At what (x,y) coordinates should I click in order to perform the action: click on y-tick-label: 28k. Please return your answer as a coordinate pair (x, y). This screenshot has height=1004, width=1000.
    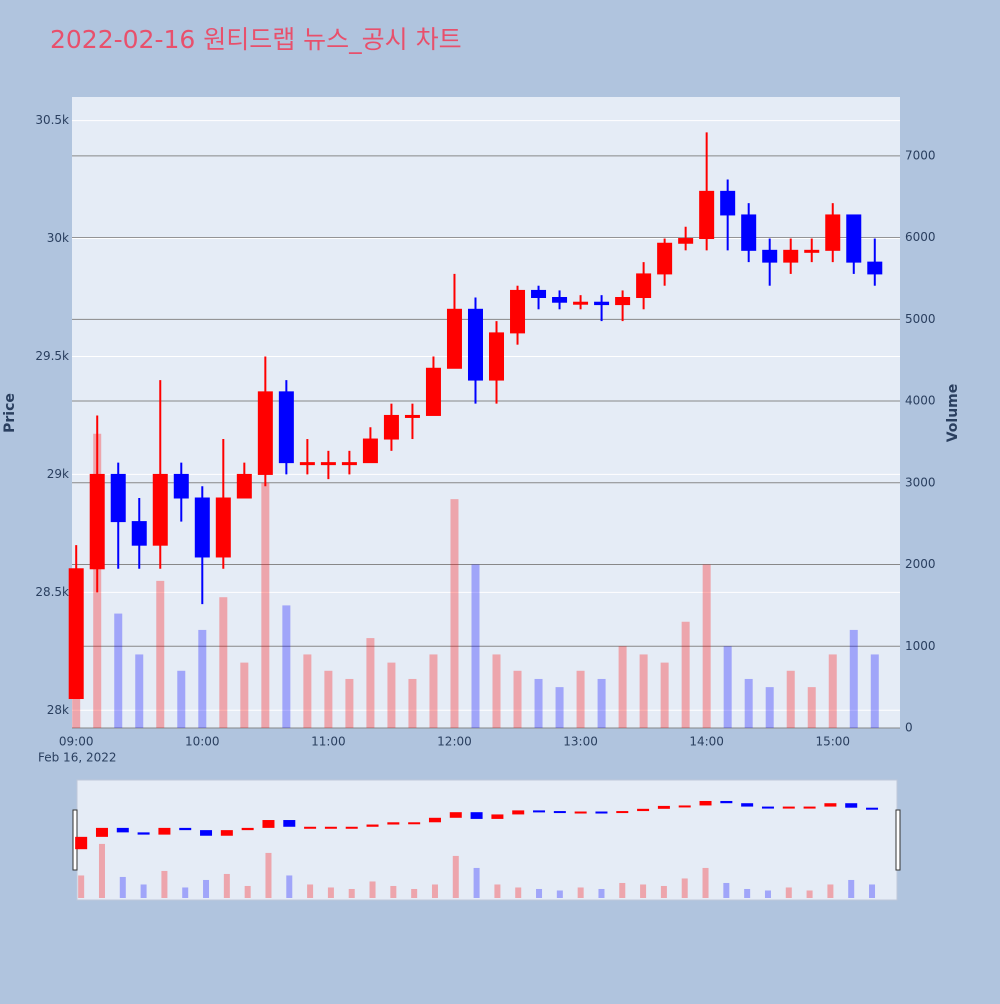
    Looking at the image, I should click on (58, 710).